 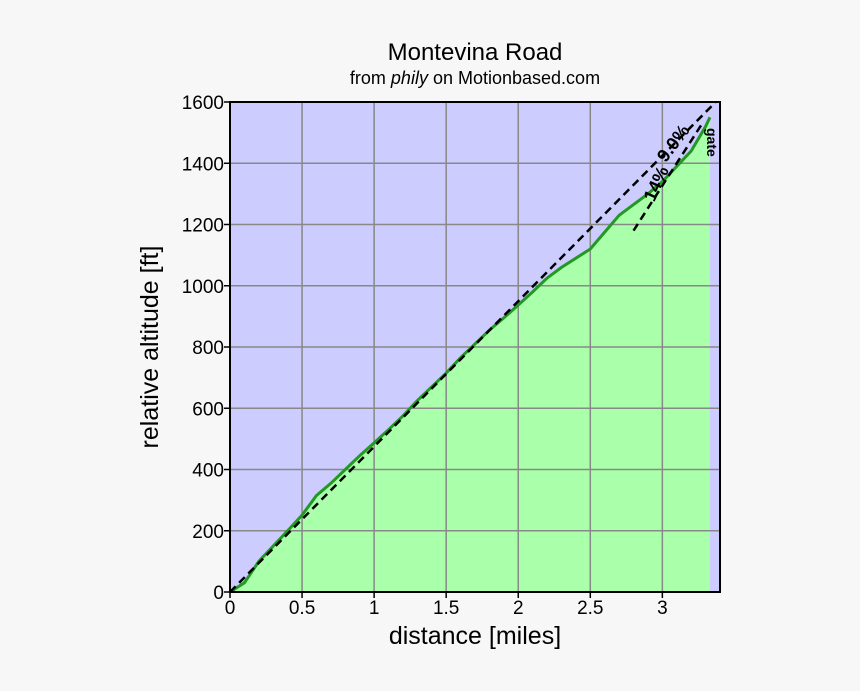 I want to click on y-tick-label: 1400, so click(x=203, y=164).